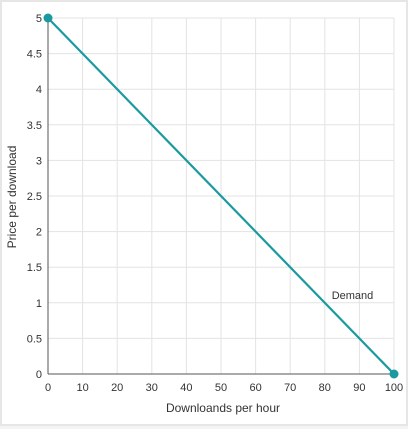 The height and width of the screenshot is (429, 408). What do you see at coordinates (34, 126) in the screenshot?
I see `y-tick-label: 3.5` at bounding box center [34, 126].